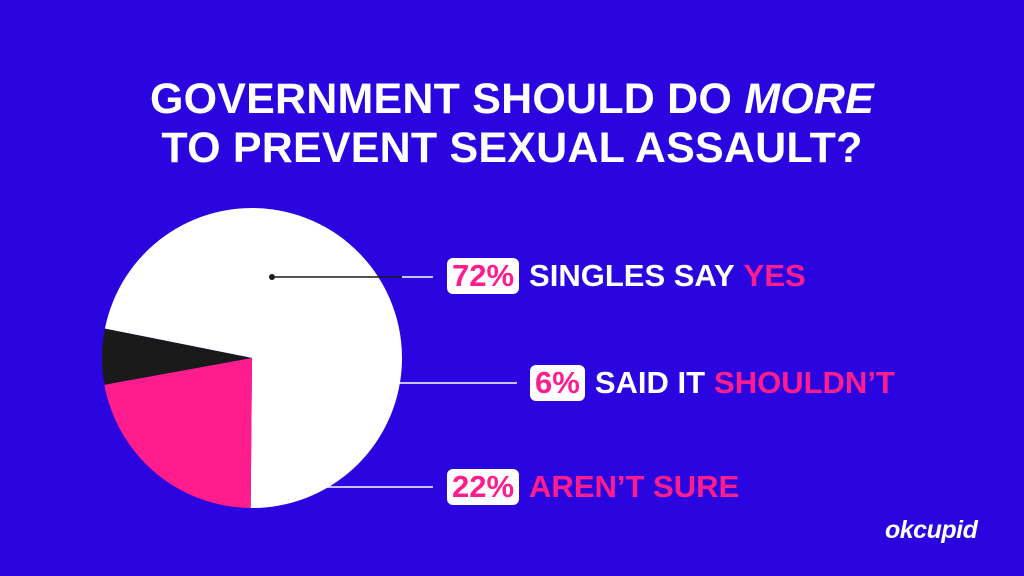  Describe the element at coordinates (512, 148) in the screenshot. I see `chart-title-line-2: TO PREVENT SEXUAL ASSAULT?` at that location.